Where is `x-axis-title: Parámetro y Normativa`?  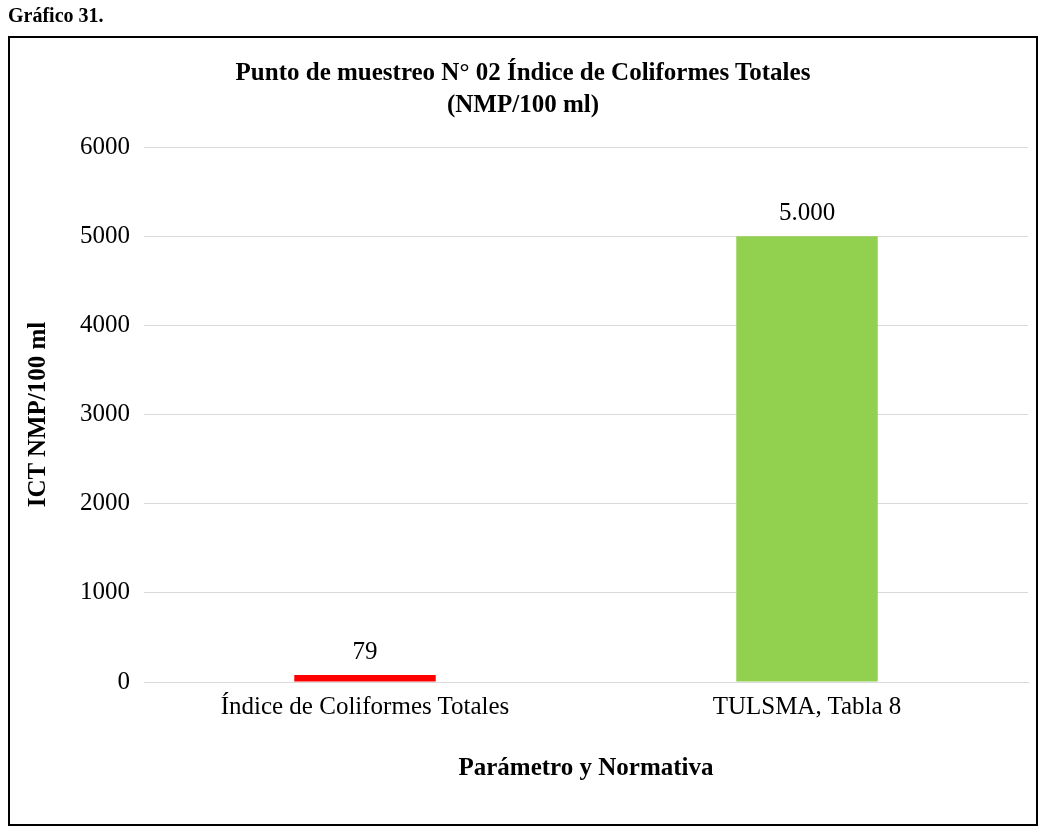
x-axis-title: Parámetro y Normativa is located at coordinates (586, 767).